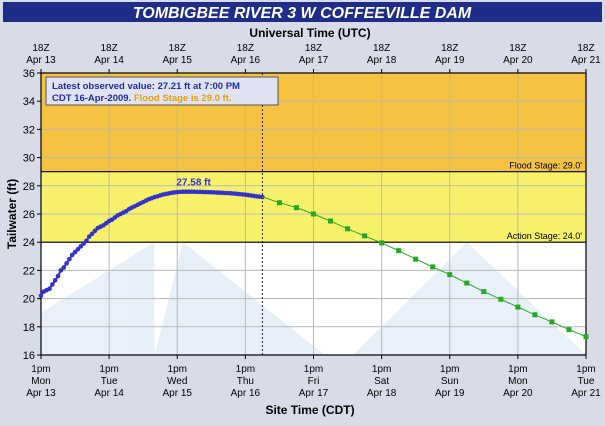 The width and height of the screenshot is (605, 426). Describe the element at coordinates (41, 393) in the screenshot. I see `bottom-tick-label-0-2: Apr 13` at that location.